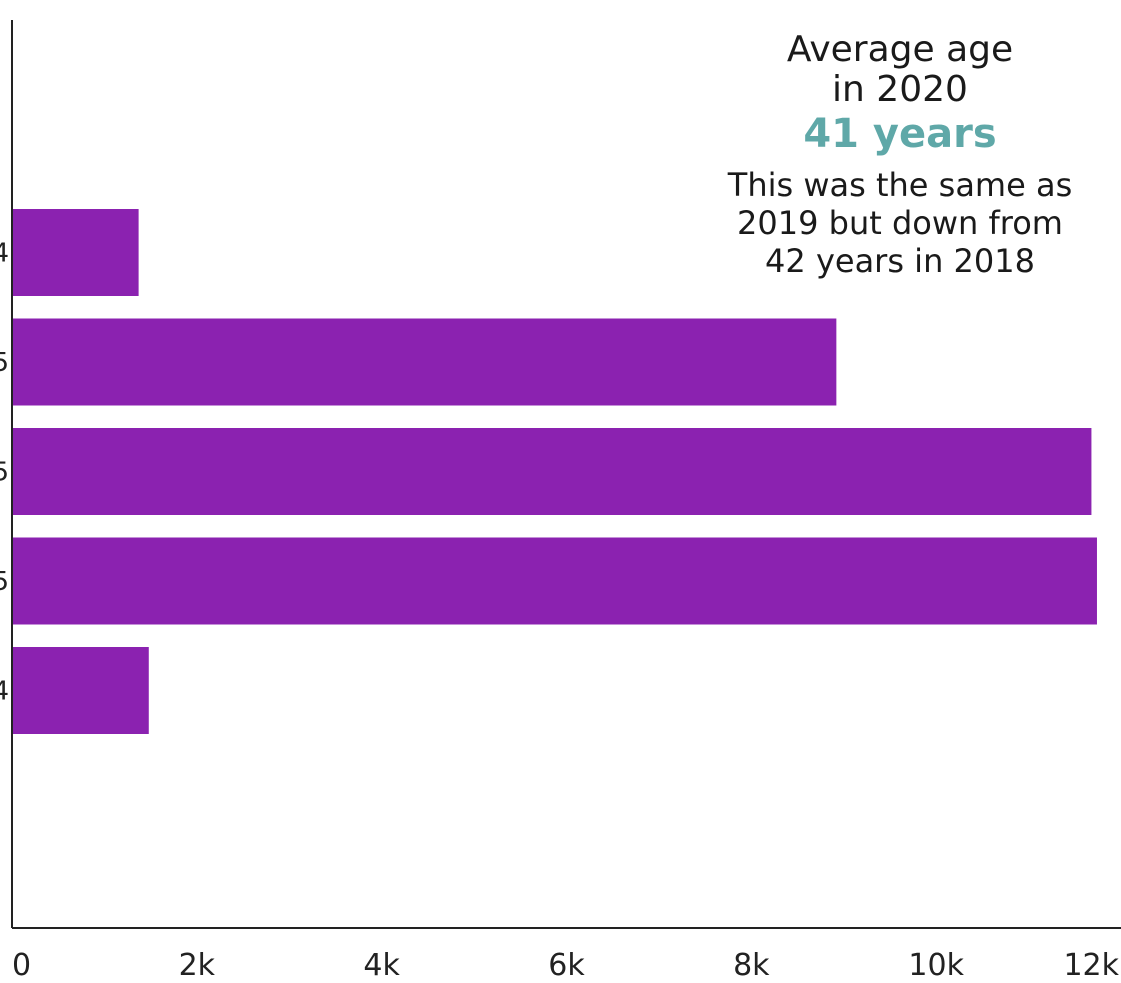 This screenshot has width=1121, height=983. Describe the element at coordinates (4, 692) in the screenshot. I see `category-label-5: 4` at that location.